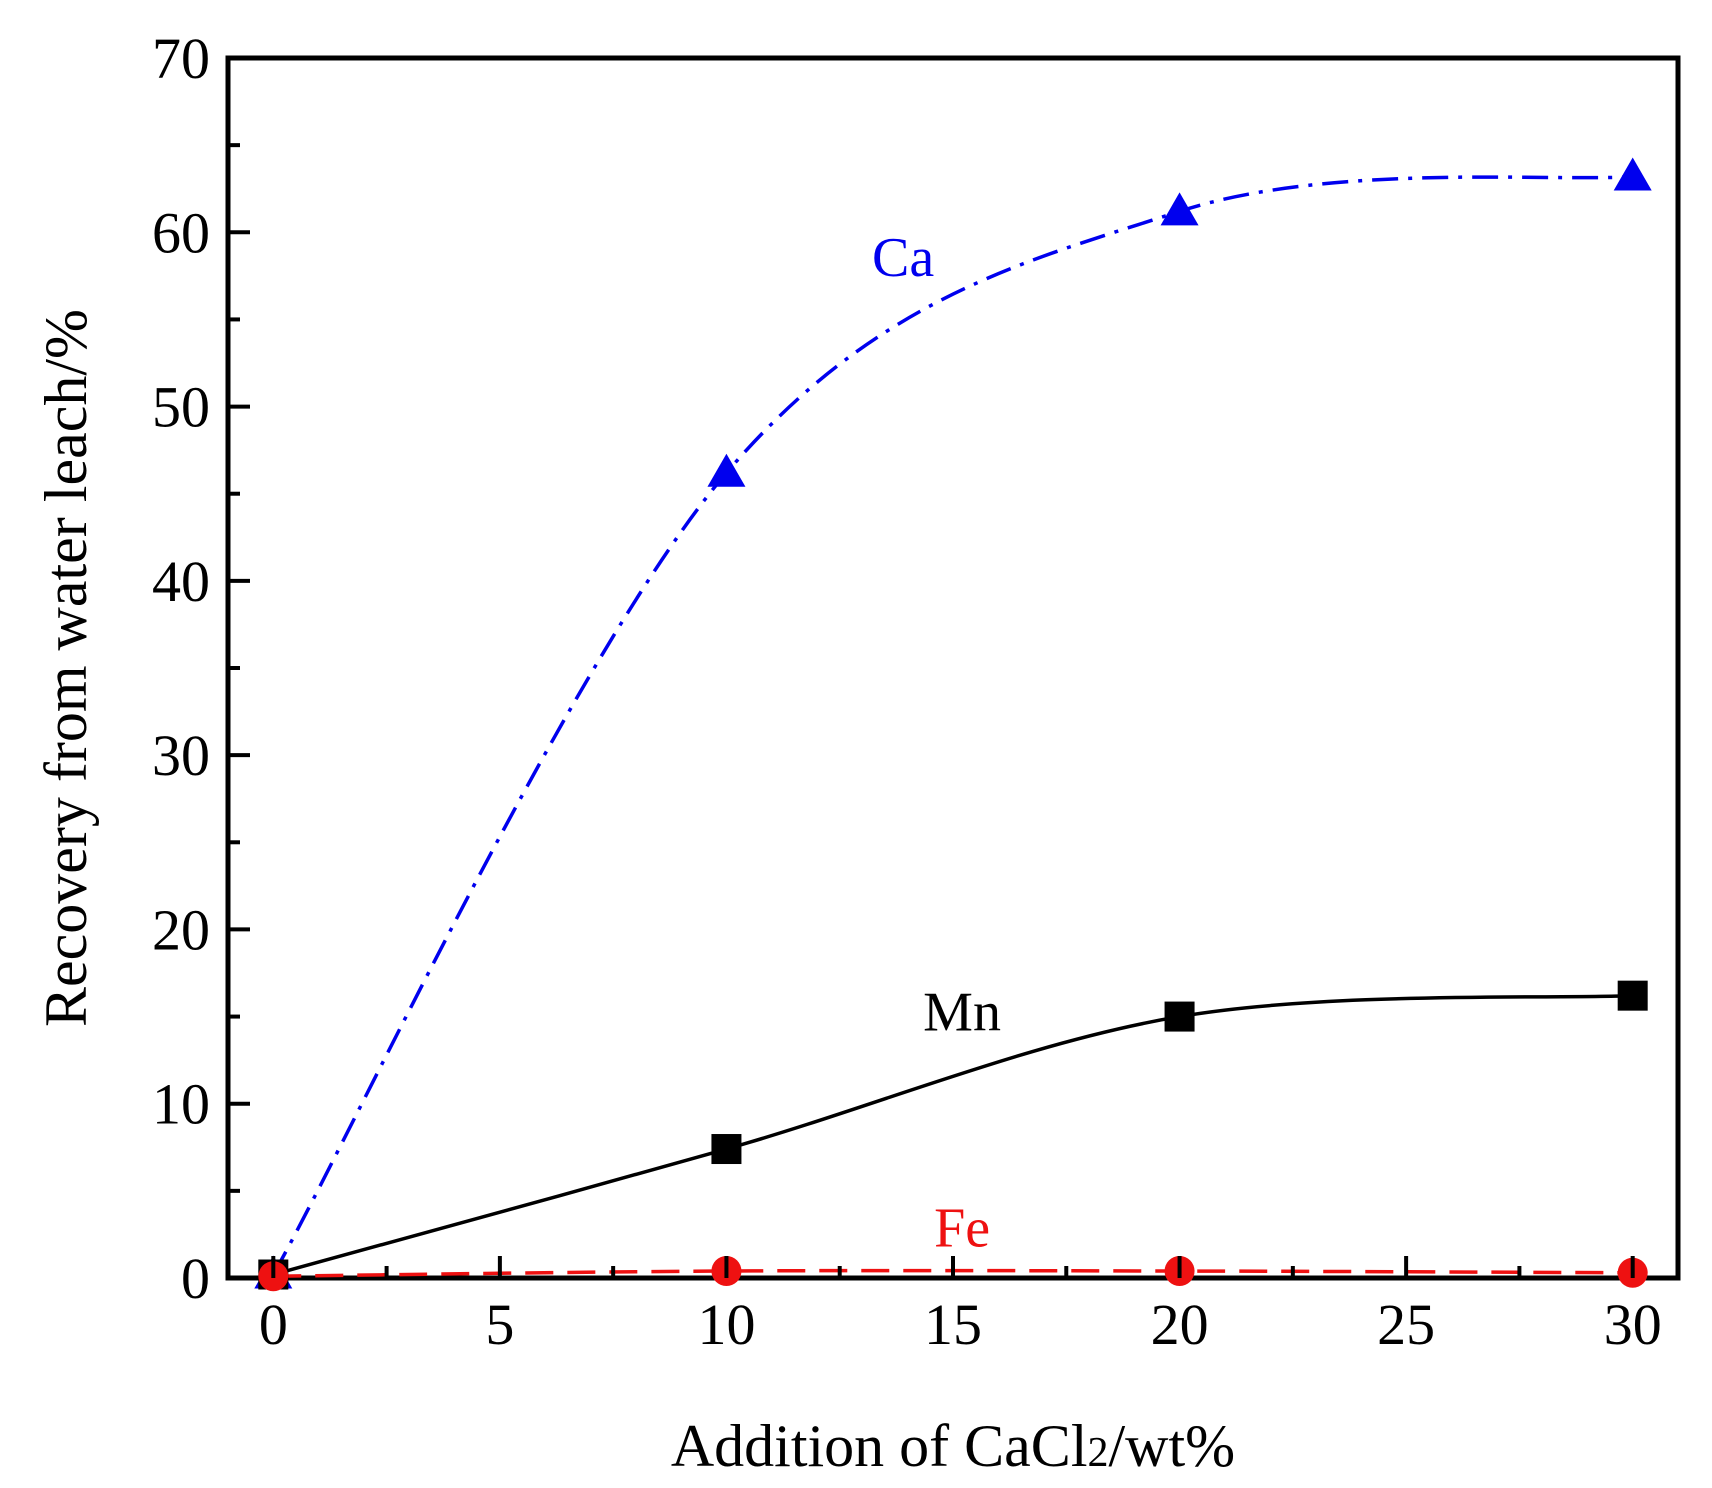 The height and width of the screenshot is (1488, 1712). I want to click on y-tick-label: 30, so click(181, 755).